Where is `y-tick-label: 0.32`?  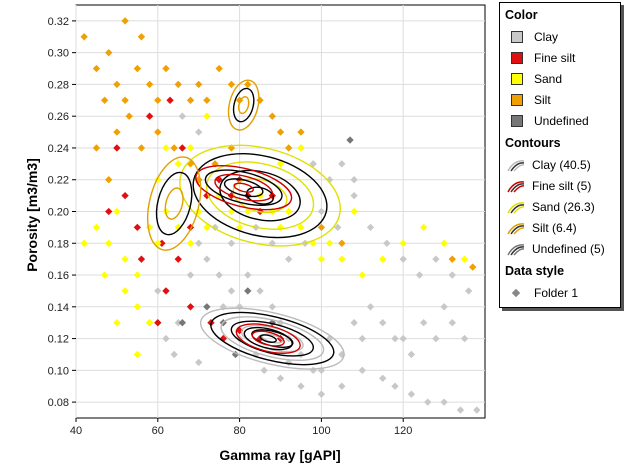
y-tick-label: 0.32 is located at coordinates (58, 22).